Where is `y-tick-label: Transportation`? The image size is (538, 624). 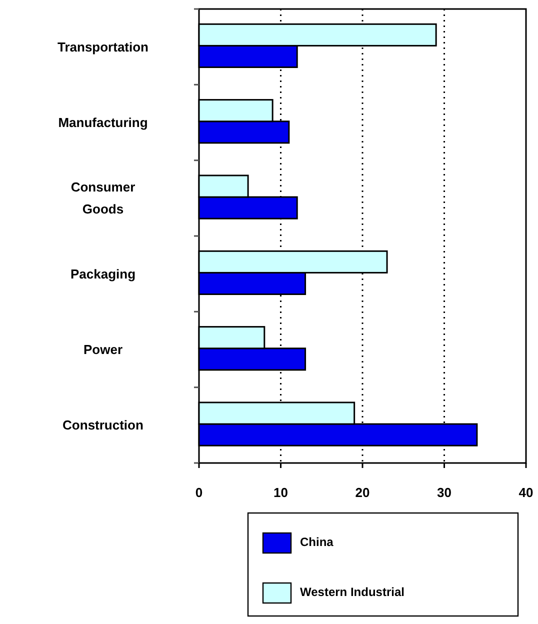 y-tick-label: Transportation is located at coordinates (103, 46).